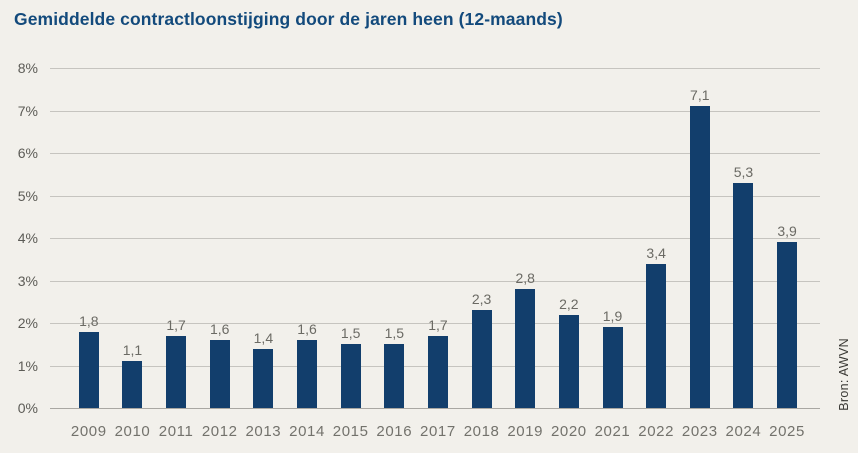 This screenshot has height=453, width=858. I want to click on x-tick-label-2013: 2013, so click(263, 431).